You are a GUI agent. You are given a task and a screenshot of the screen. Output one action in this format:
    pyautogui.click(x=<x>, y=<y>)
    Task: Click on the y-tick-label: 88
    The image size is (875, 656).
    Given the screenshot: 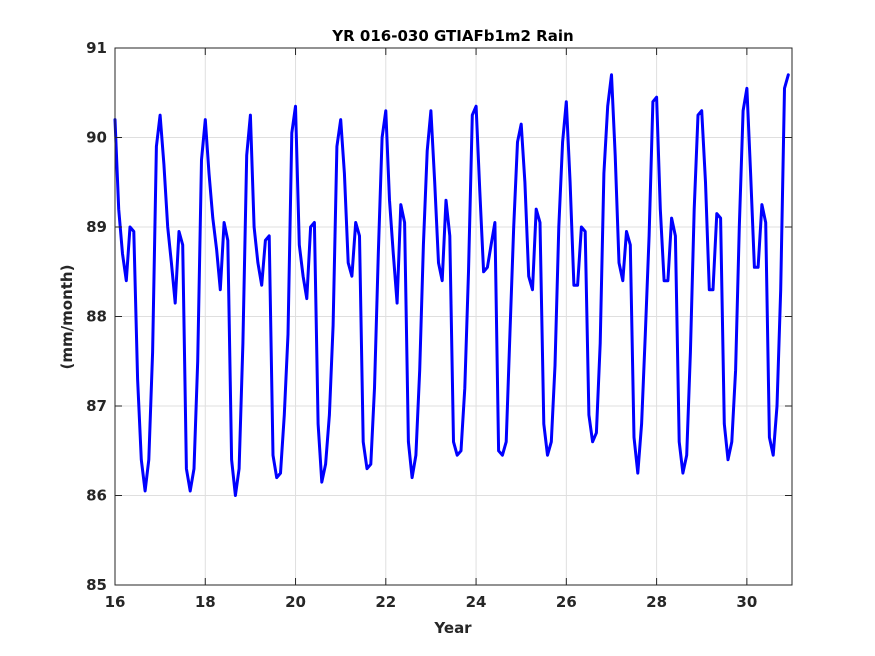 What is the action you would take?
    pyautogui.click(x=96, y=317)
    